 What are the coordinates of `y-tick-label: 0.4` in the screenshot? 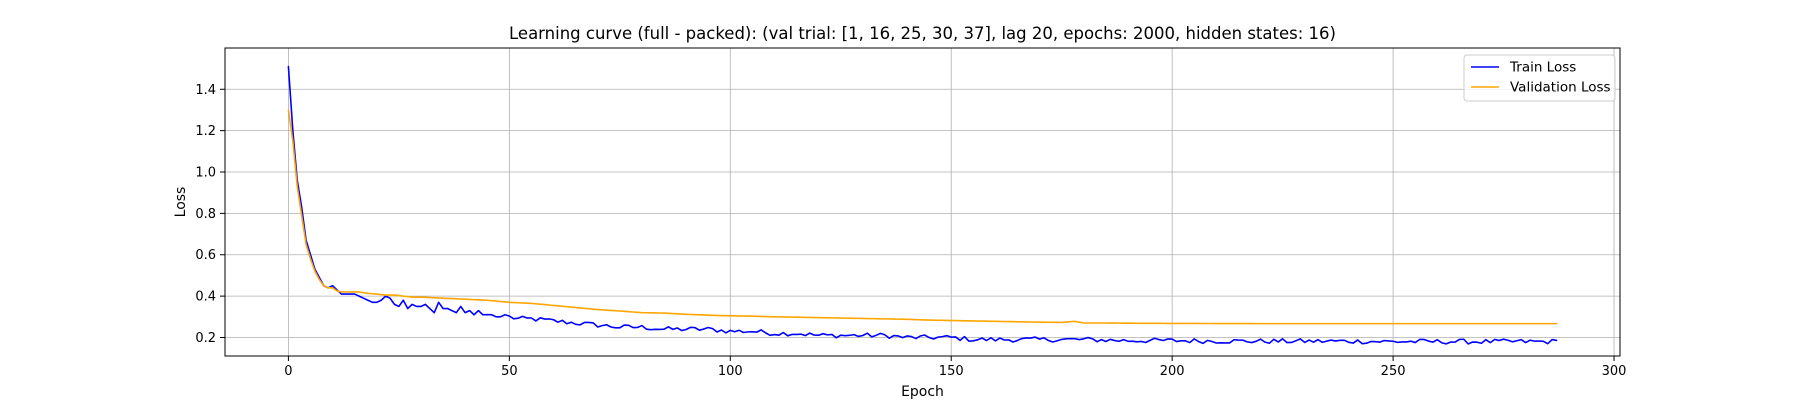 It's located at (205, 297).